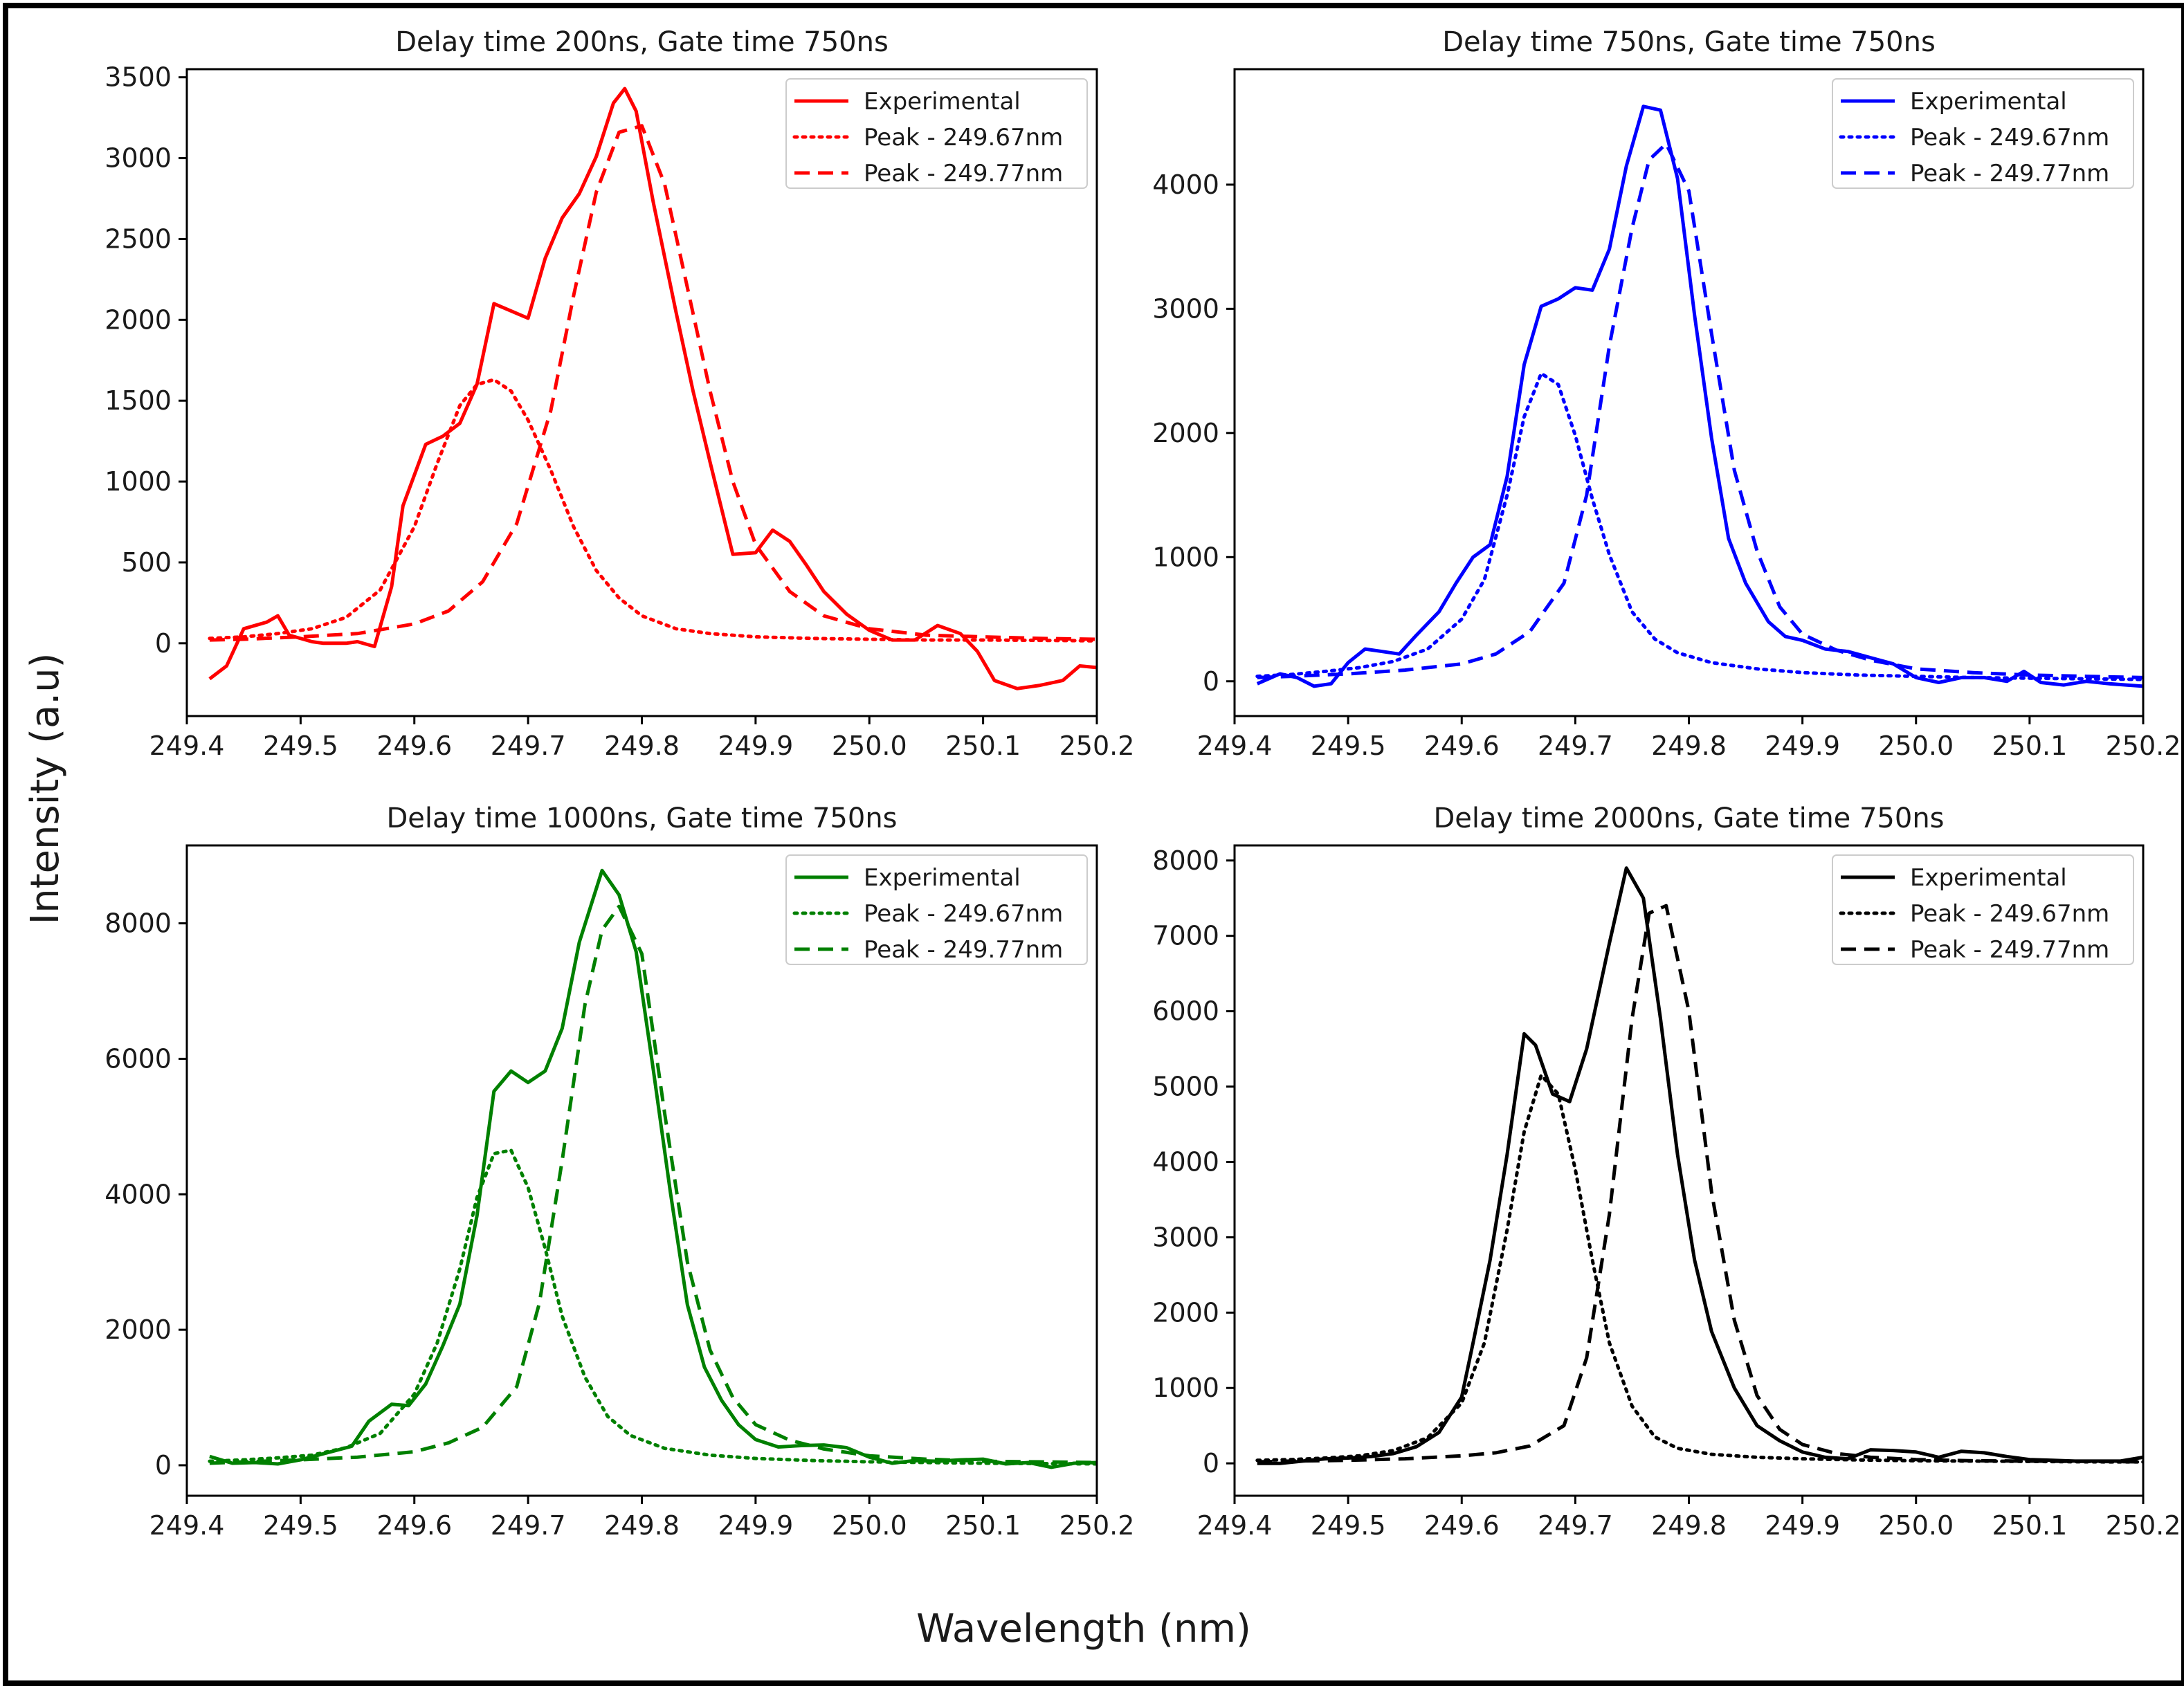 This screenshot has height=1686, width=2184. What do you see at coordinates (146, 562) in the screenshot?
I see `y-tick-label: 500` at bounding box center [146, 562].